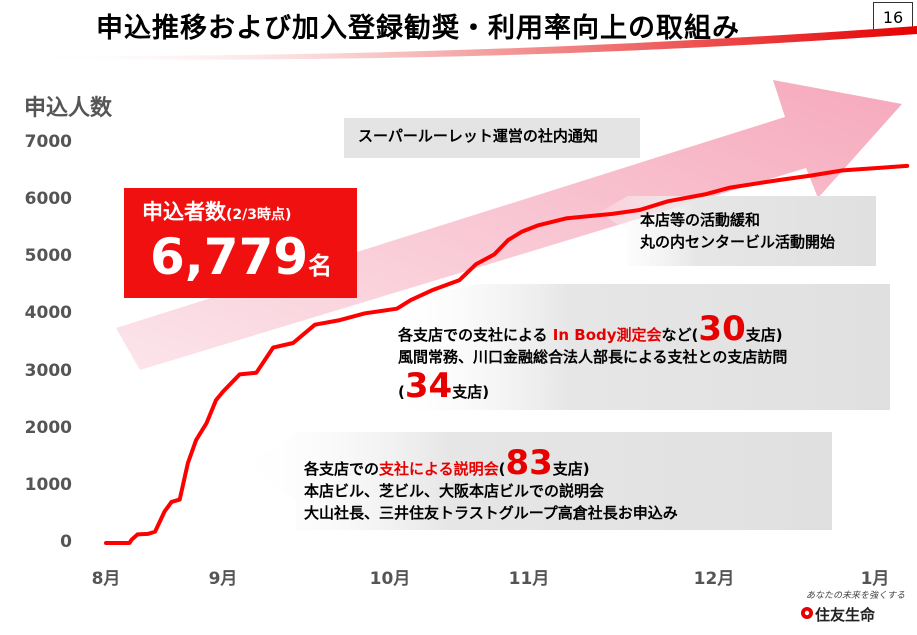 The width and height of the screenshot is (917, 635). I want to click on y-tick-label: 2000, so click(48, 427).